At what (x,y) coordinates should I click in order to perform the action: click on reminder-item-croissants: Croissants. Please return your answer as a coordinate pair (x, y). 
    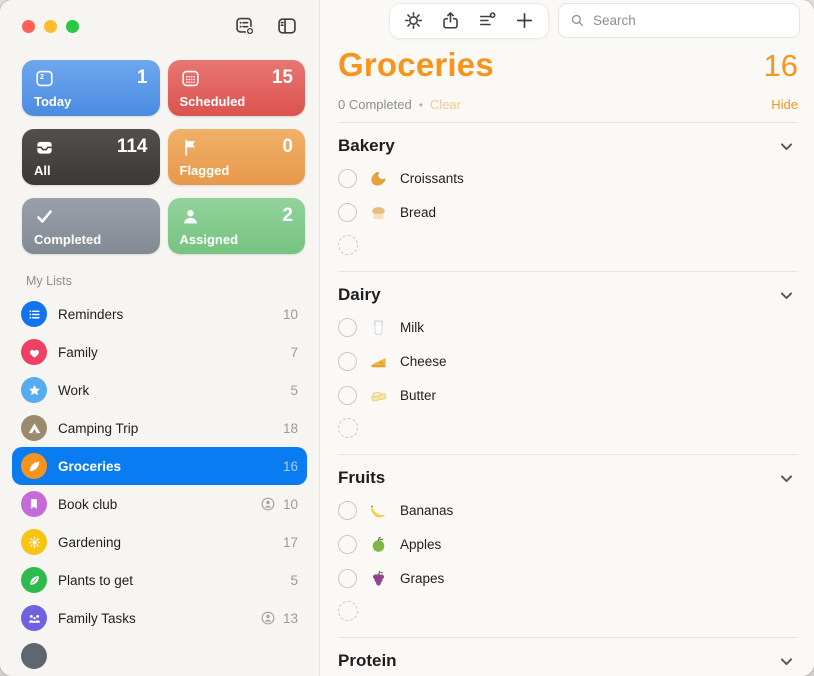
    Looking at the image, I should click on (568, 178).